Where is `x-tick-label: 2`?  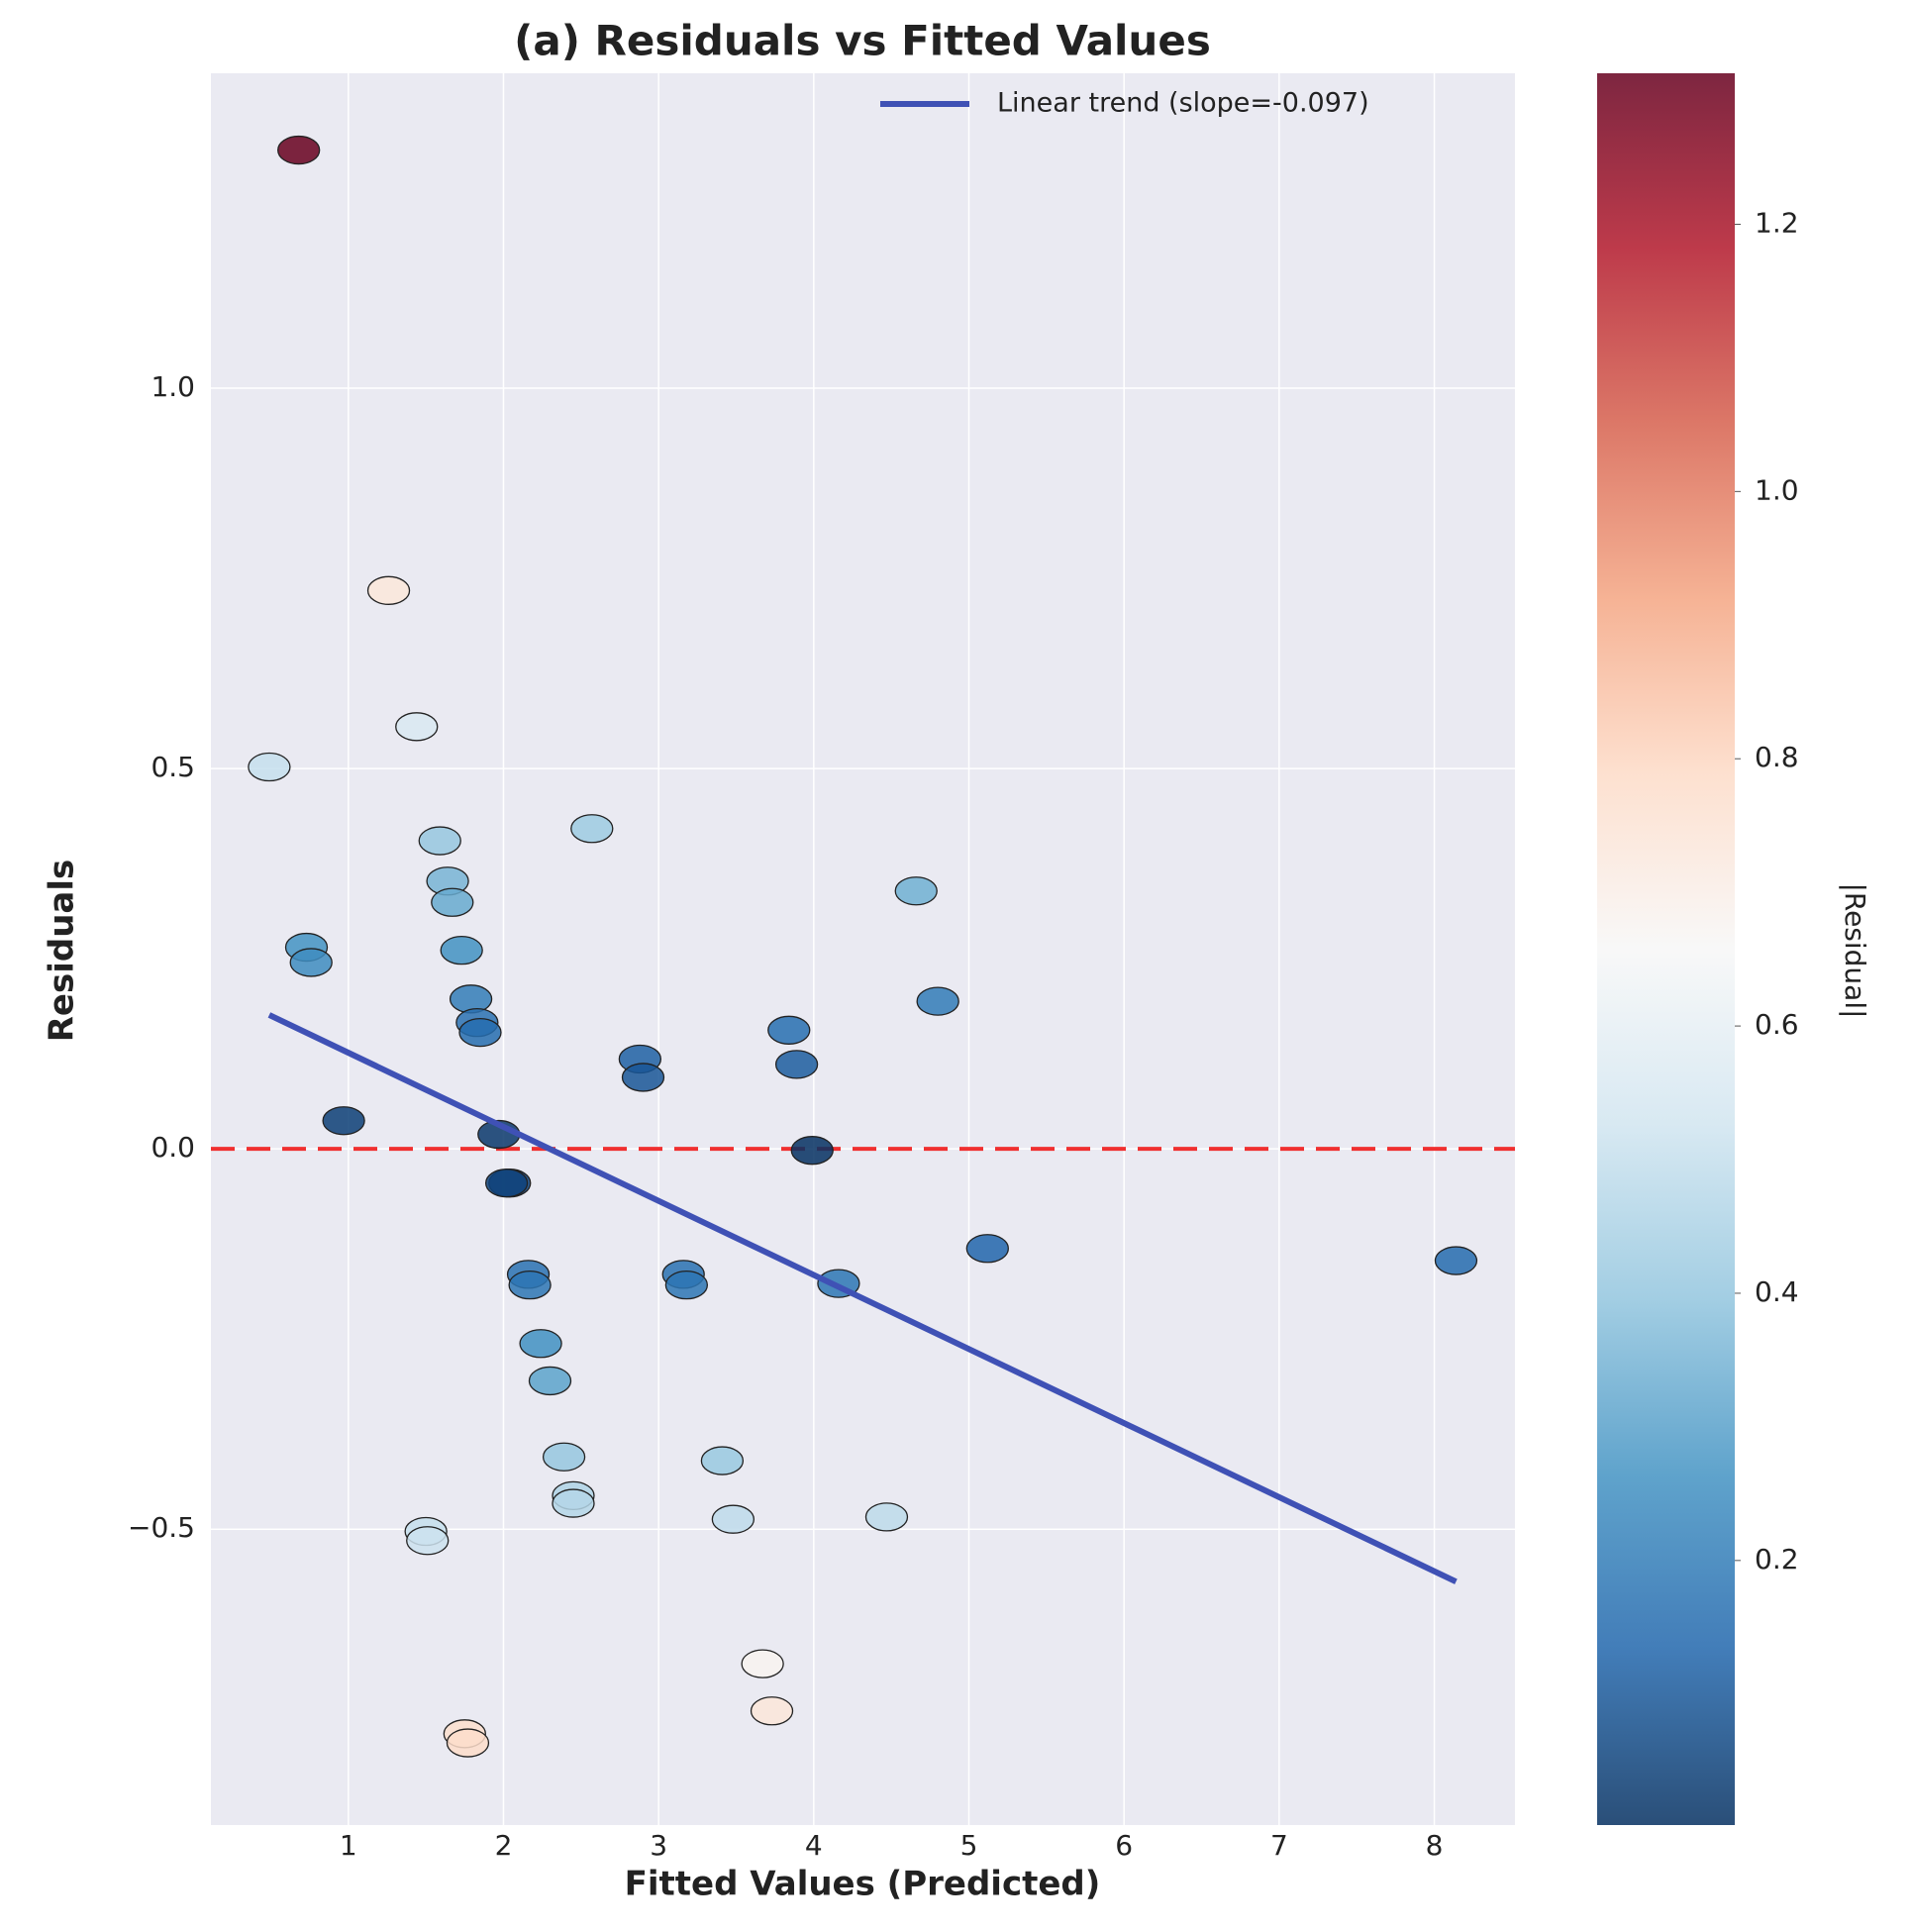 x-tick-label: 2 is located at coordinates (504, 1845).